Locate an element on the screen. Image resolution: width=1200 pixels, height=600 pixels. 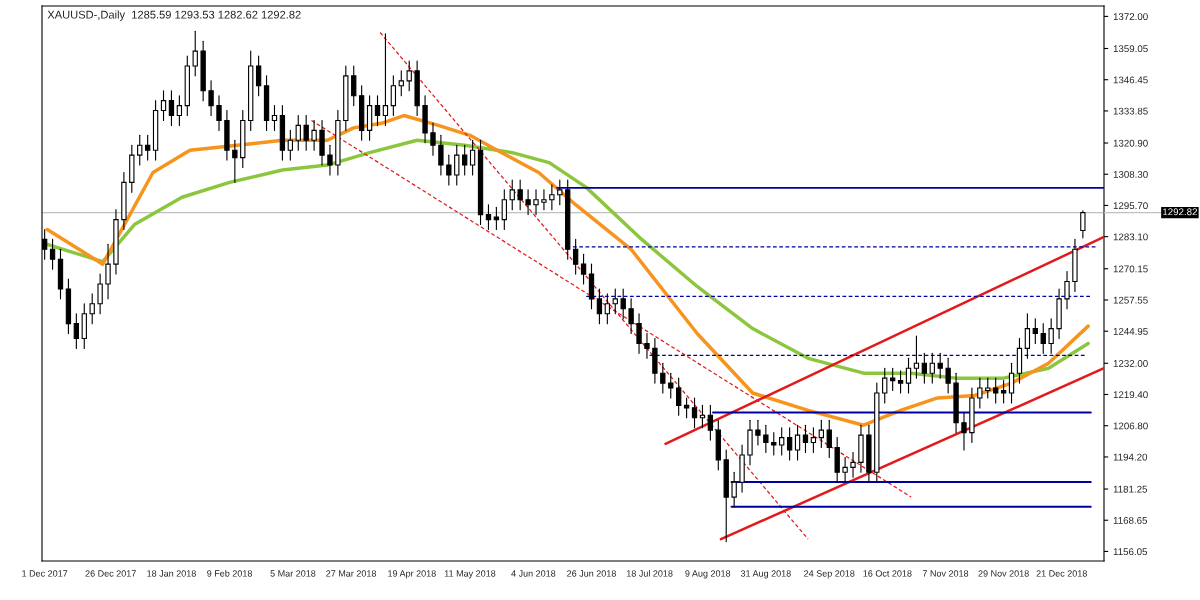
x-tick-label: 24 Sep 2018 is located at coordinates (829, 574).